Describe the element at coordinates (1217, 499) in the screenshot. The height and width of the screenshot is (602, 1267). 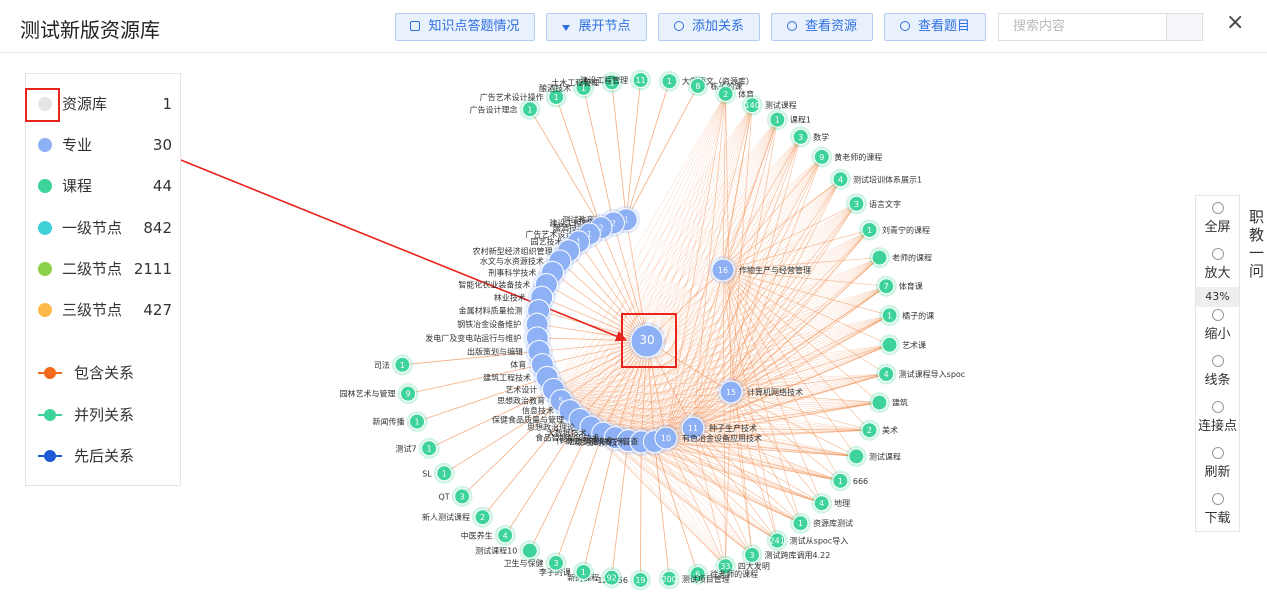
I see `tool-icon` at that location.